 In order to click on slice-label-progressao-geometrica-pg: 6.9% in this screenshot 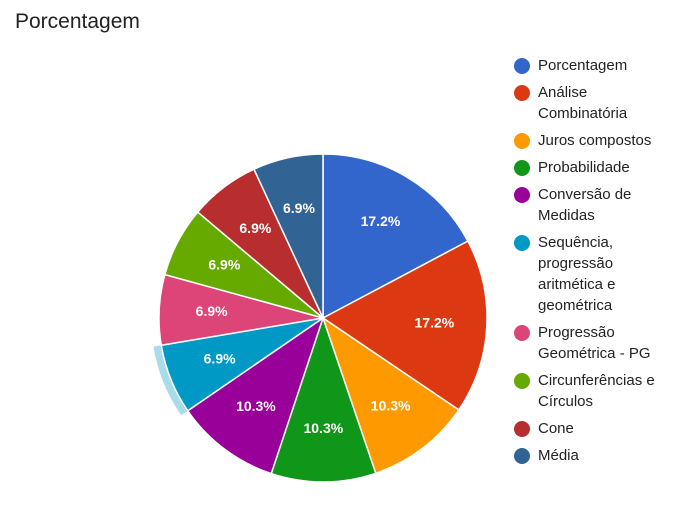, I will do `click(212, 311)`.